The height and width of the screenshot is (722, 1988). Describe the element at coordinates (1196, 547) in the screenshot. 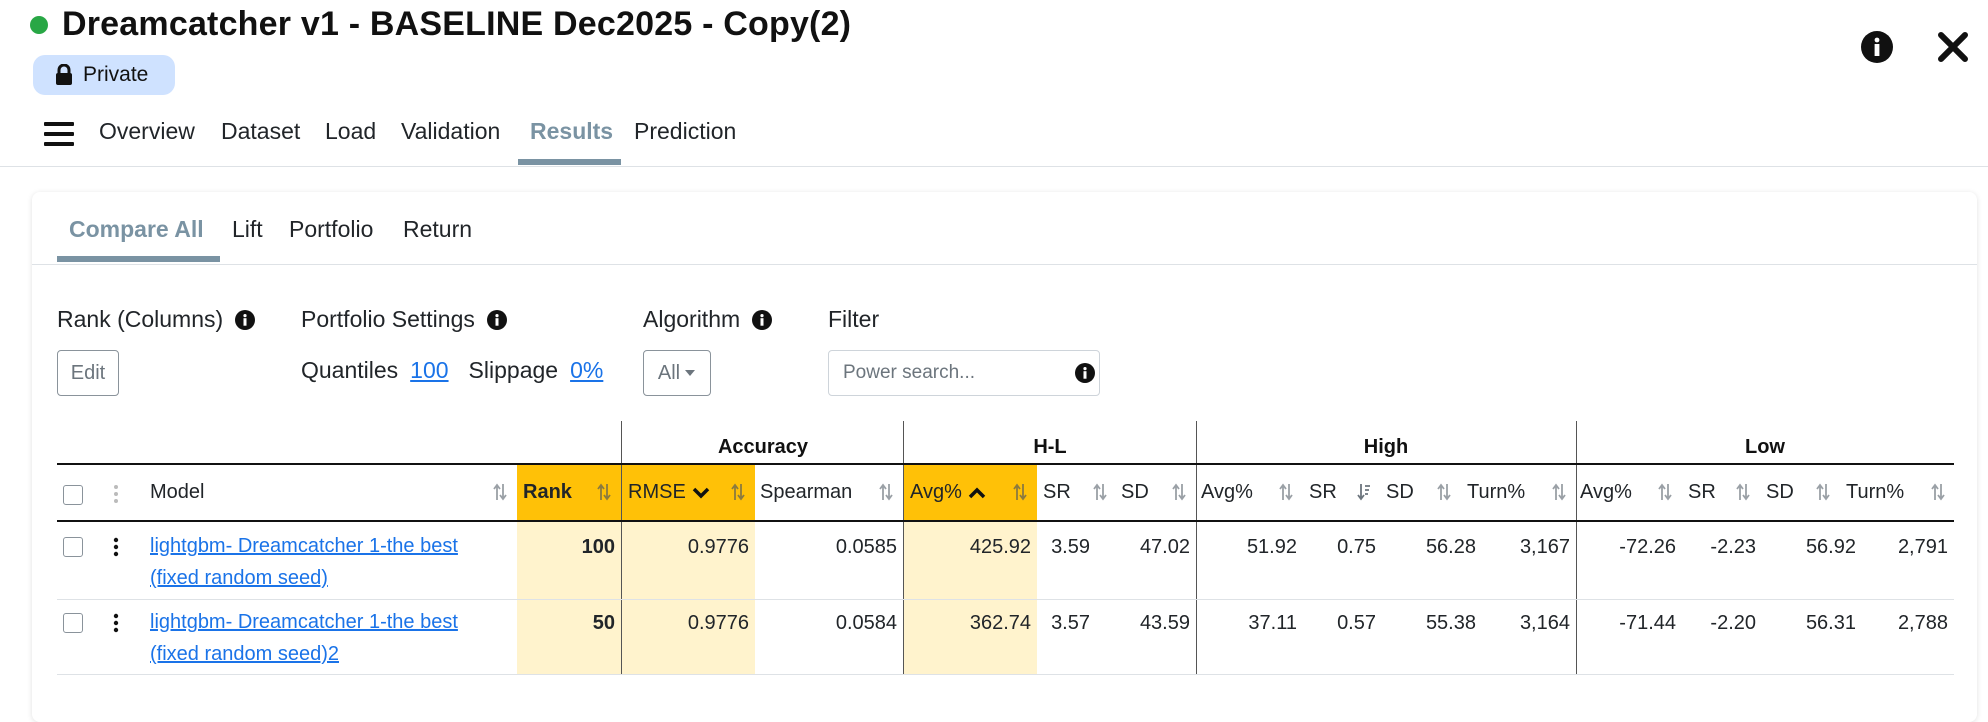

I see `divider` at that location.